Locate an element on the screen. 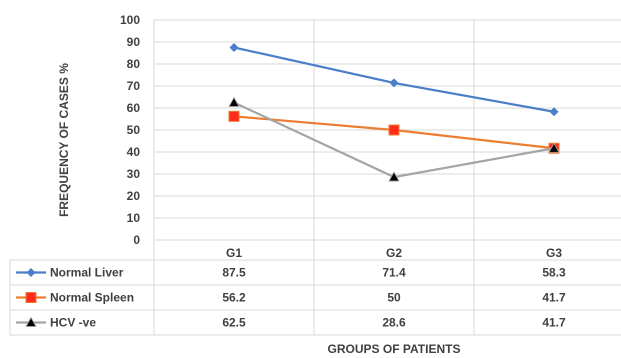  table-cell: 56.2 is located at coordinates (234, 298).